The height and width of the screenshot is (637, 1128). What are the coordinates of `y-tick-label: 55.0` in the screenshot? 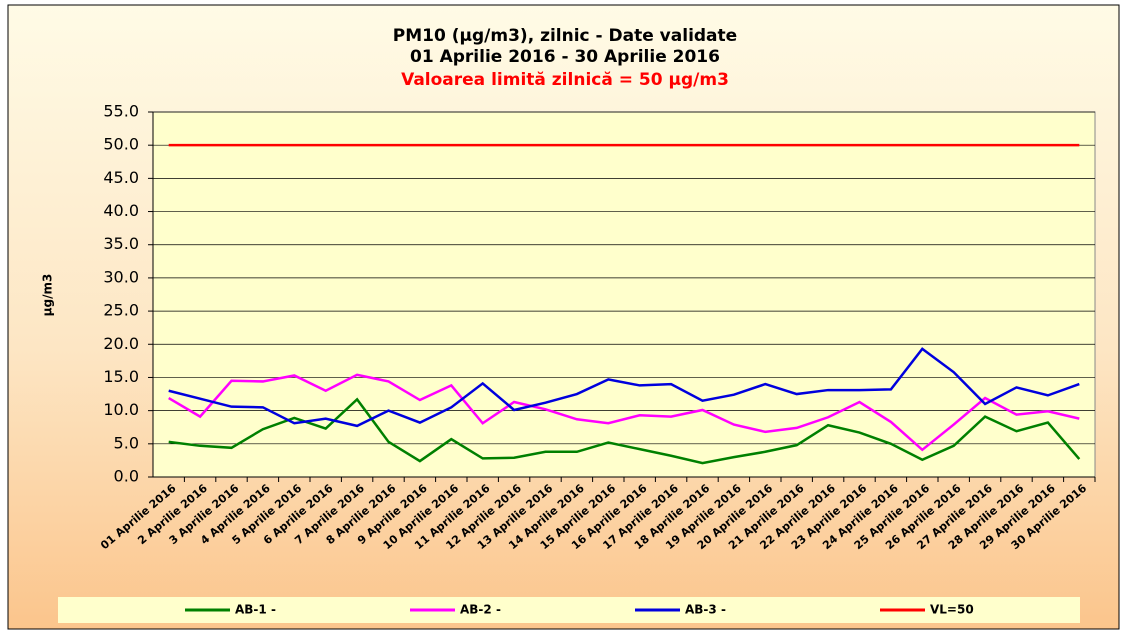 It's located at (121, 111).